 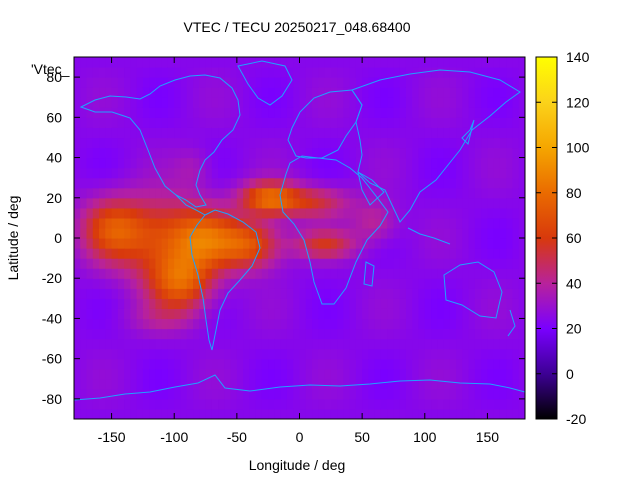 What do you see at coordinates (54, 77) in the screenshot?
I see `y-tick-label: 80` at bounding box center [54, 77].